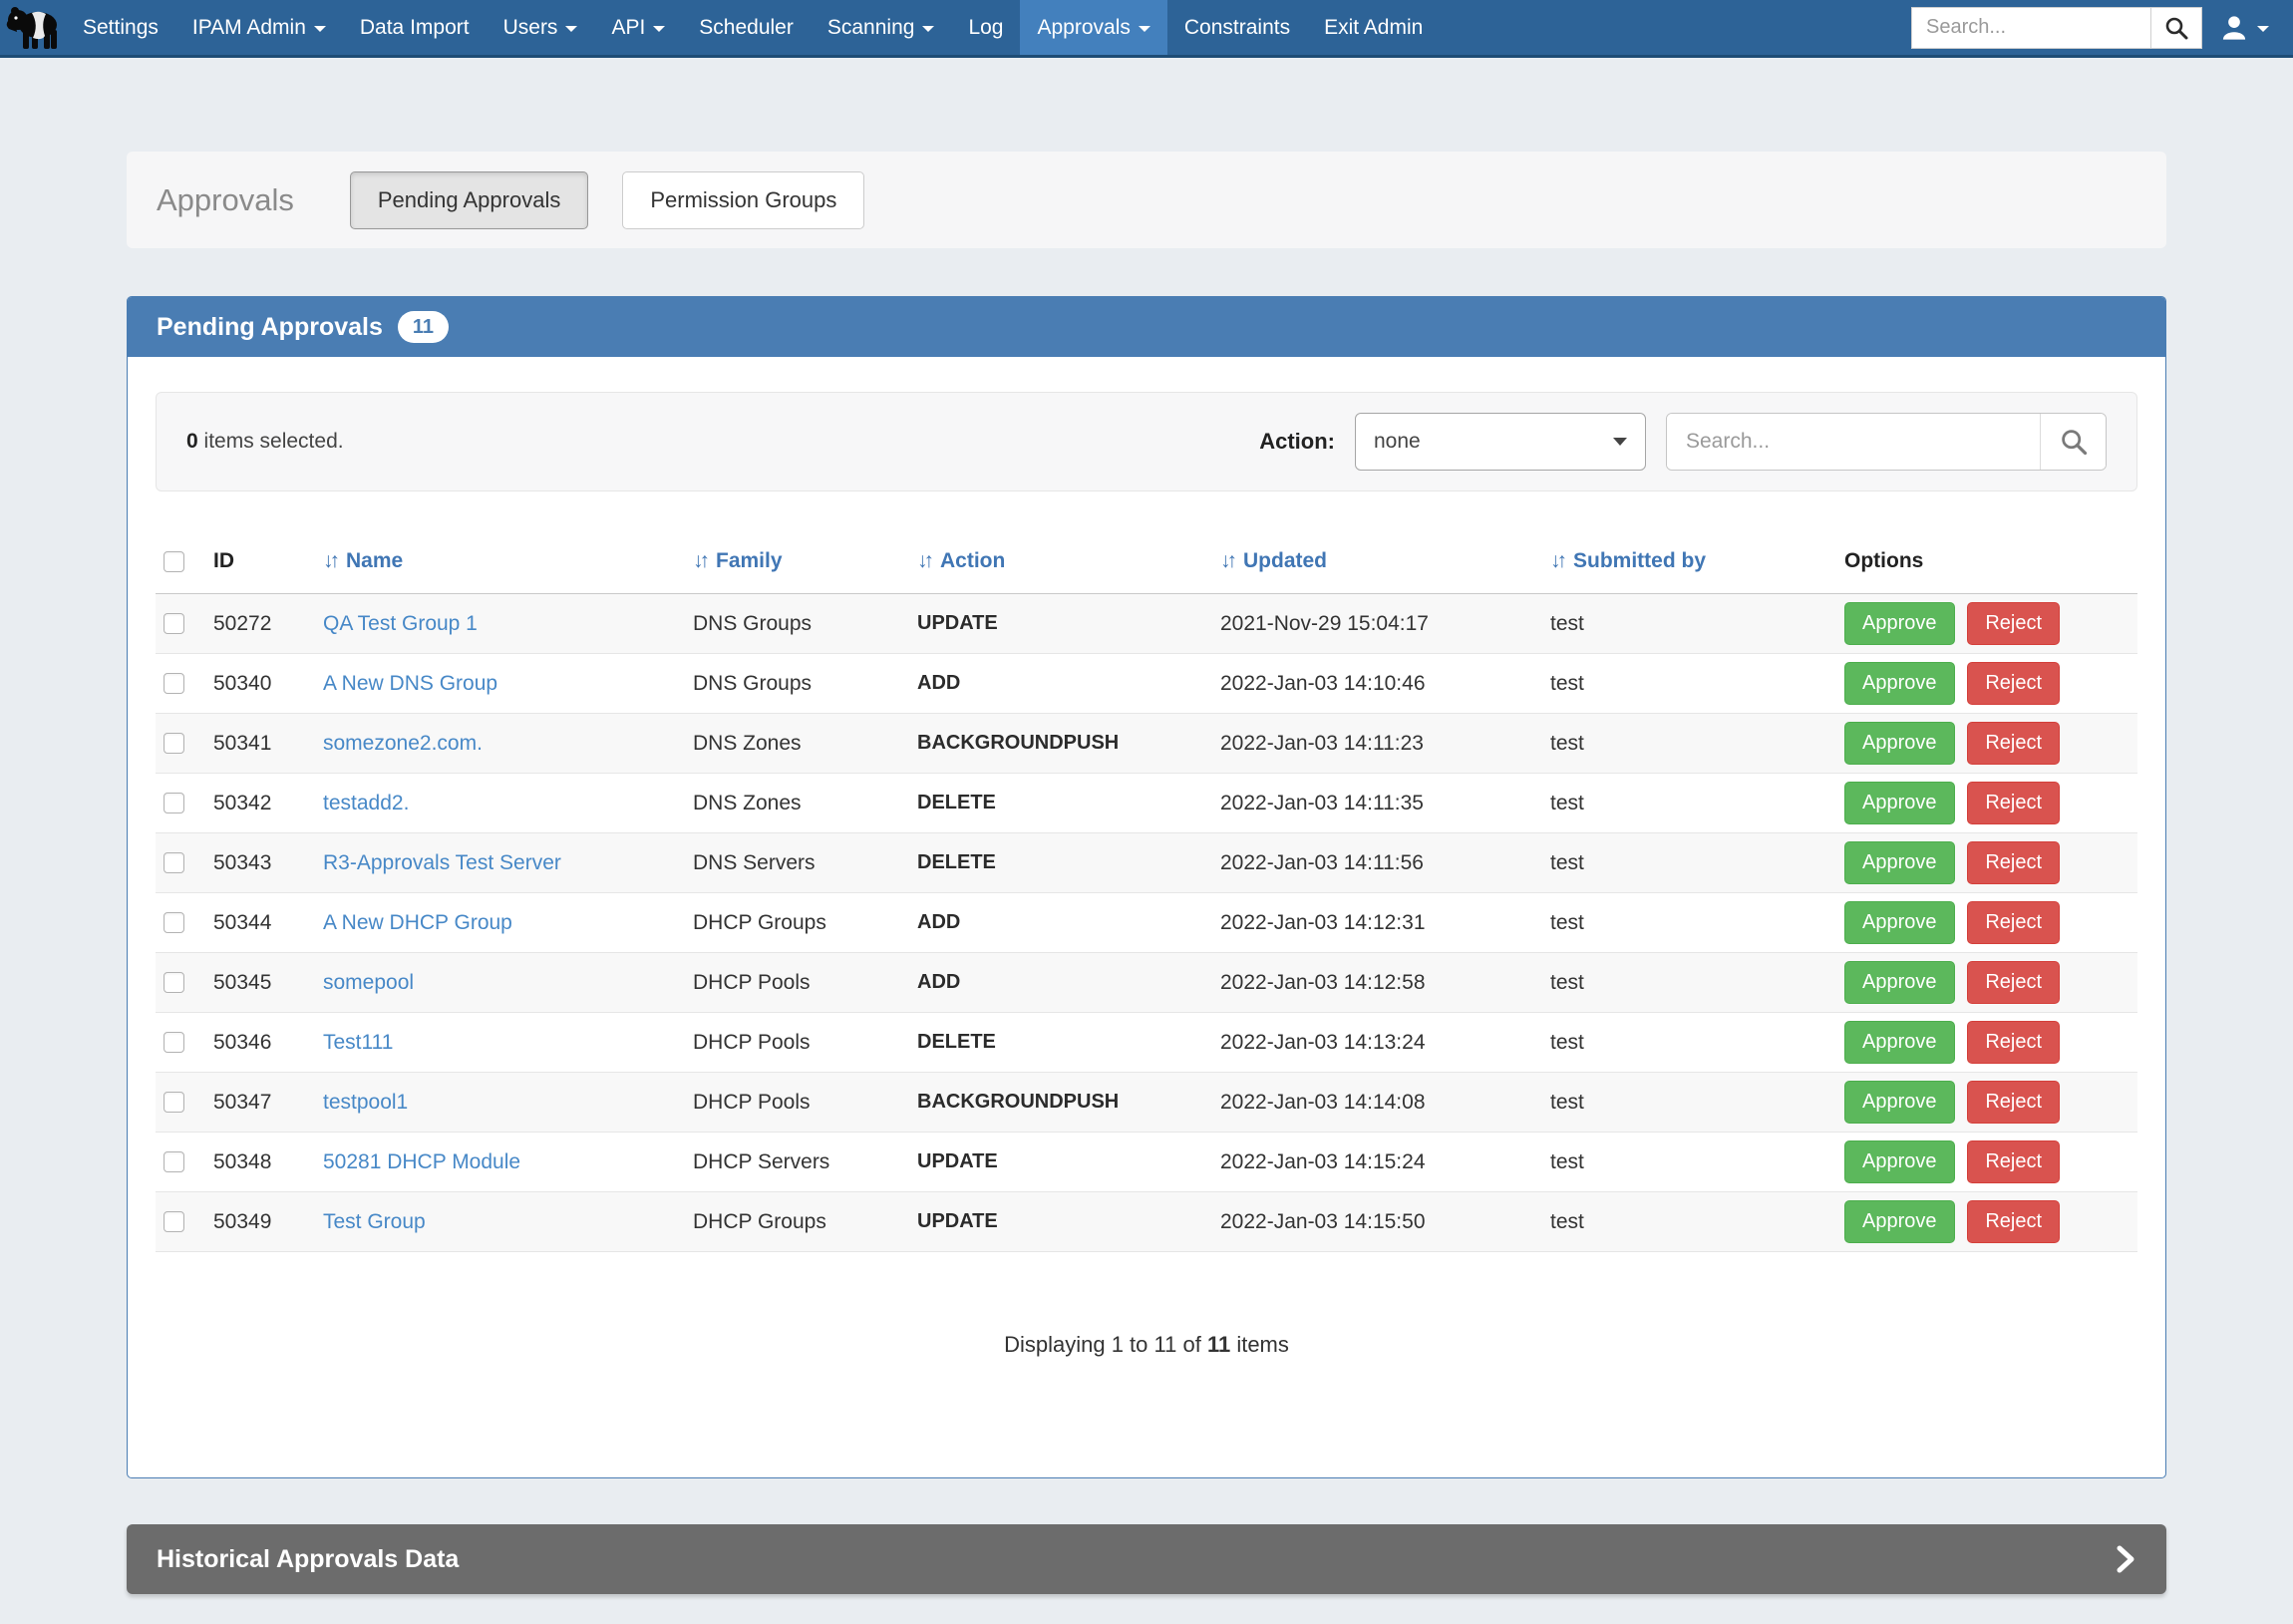  What do you see at coordinates (415, 27) in the screenshot?
I see `nav-item-data-import: Data Import` at bounding box center [415, 27].